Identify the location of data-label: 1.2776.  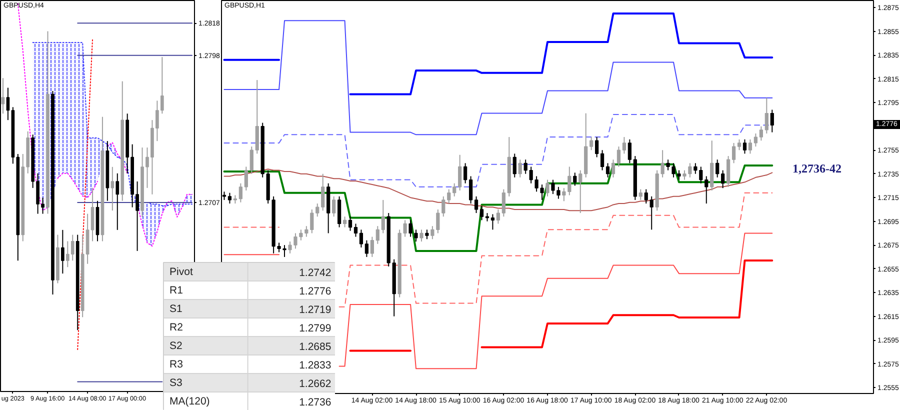
(315, 291).